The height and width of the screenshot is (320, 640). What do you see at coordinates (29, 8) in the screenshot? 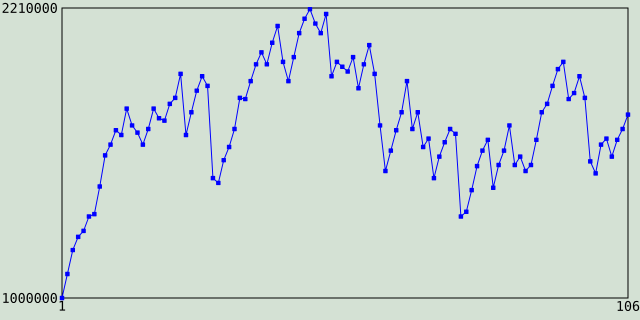
I see `y-tick-label: 2210000` at bounding box center [29, 8].